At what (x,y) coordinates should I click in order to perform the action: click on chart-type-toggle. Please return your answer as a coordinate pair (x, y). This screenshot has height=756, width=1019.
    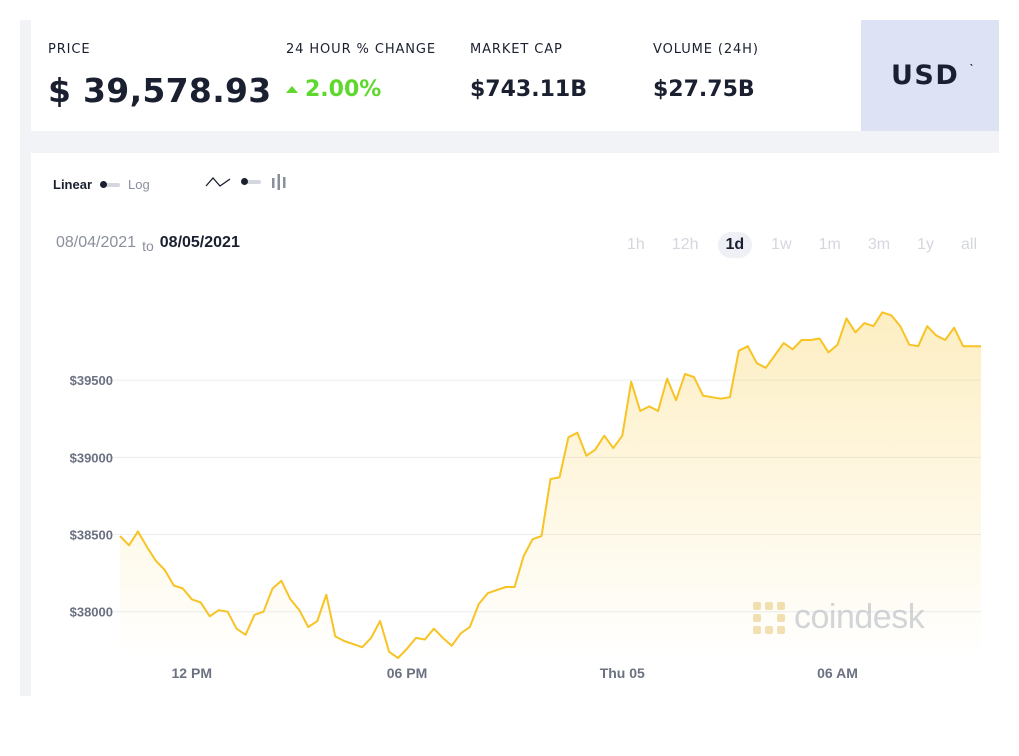
    Looking at the image, I should click on (246, 182).